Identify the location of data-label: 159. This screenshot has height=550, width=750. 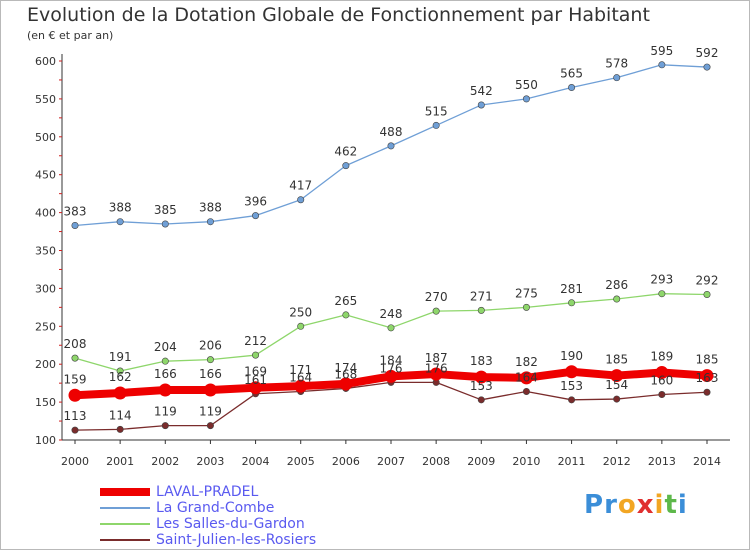
(75, 379).